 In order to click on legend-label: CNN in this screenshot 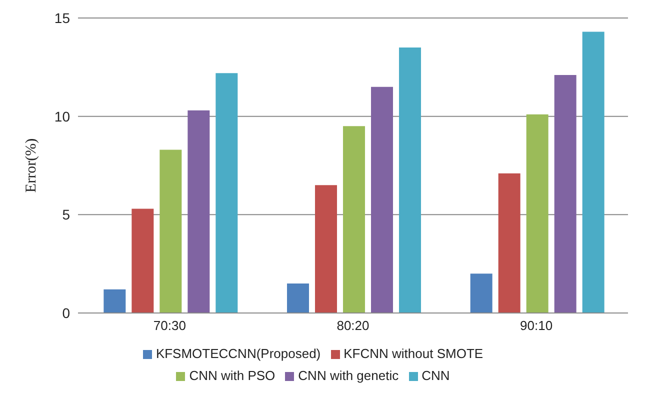, I will do `click(436, 375)`.